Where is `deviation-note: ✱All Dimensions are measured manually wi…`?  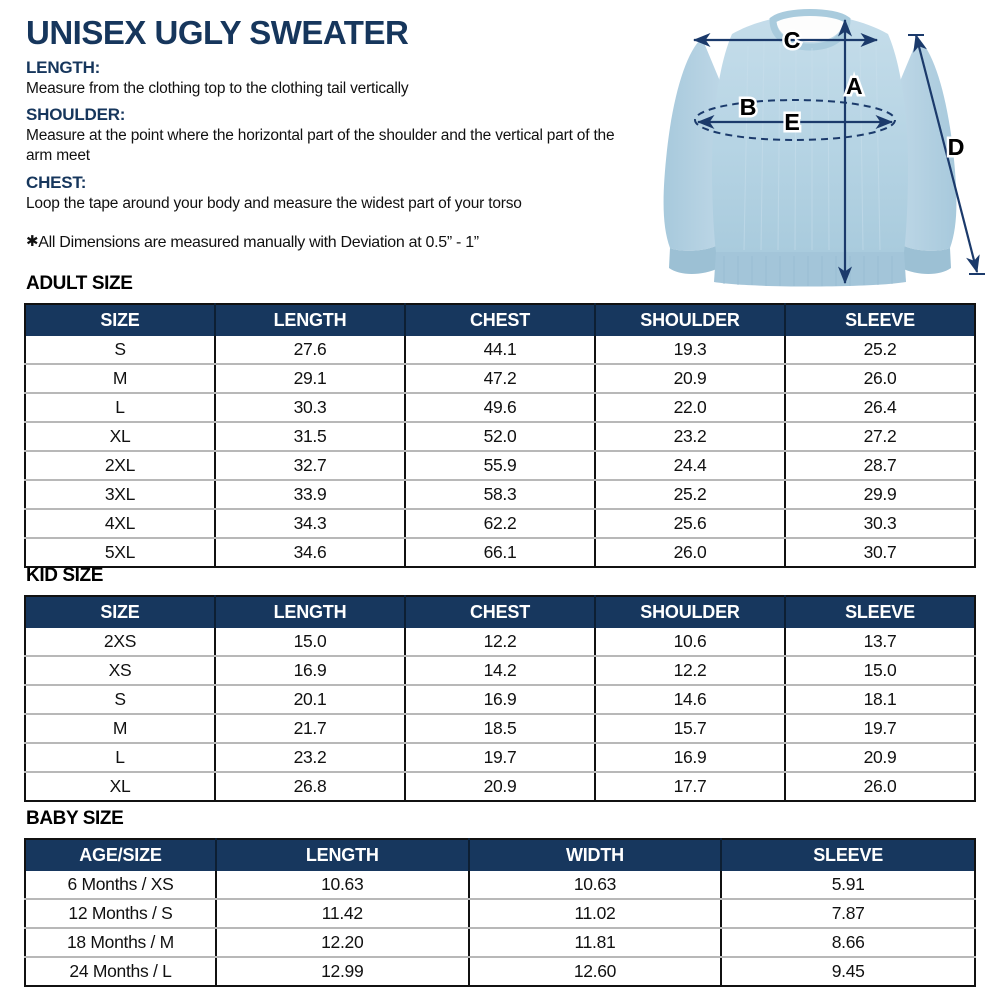 deviation-note: ✱All Dimensions are measured manually wi… is located at coordinates (326, 242).